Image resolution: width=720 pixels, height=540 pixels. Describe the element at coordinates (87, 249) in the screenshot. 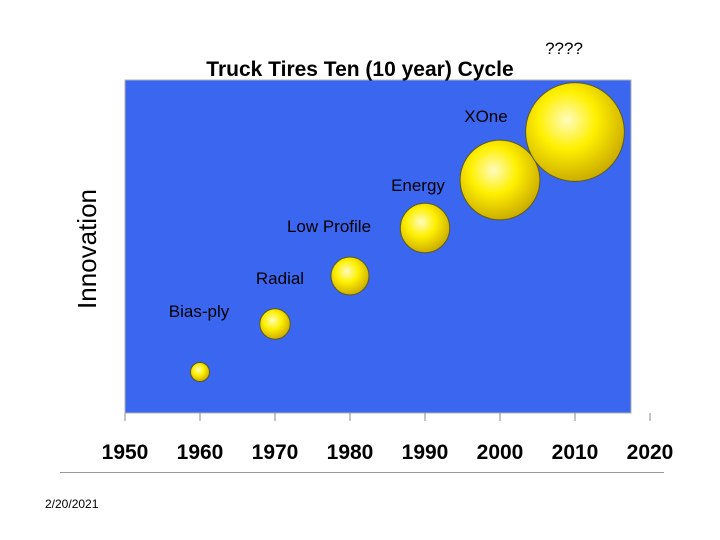

I see `y-axis-label: Innovation` at that location.